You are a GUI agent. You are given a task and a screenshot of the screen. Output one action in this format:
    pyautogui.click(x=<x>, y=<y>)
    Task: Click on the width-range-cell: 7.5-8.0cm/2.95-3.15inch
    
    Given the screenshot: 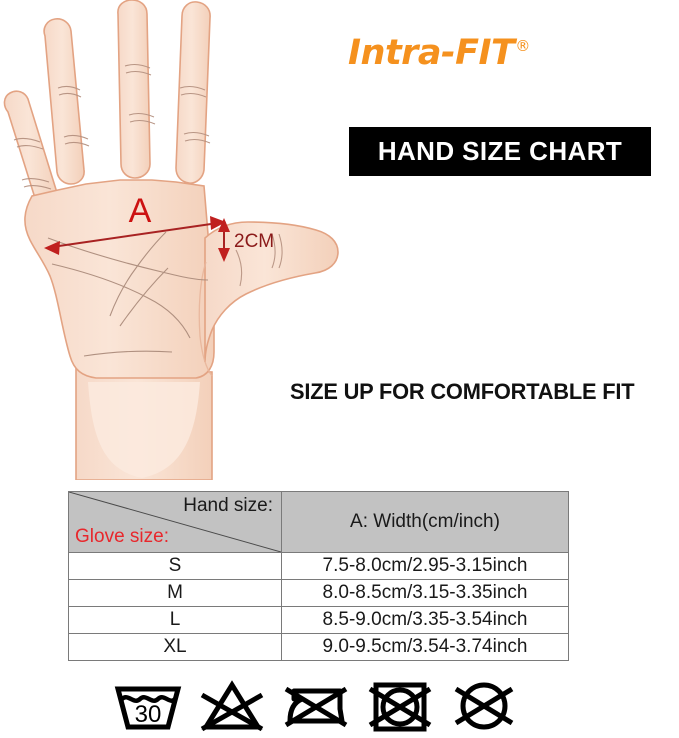 What is the action you would take?
    pyautogui.click(x=425, y=566)
    